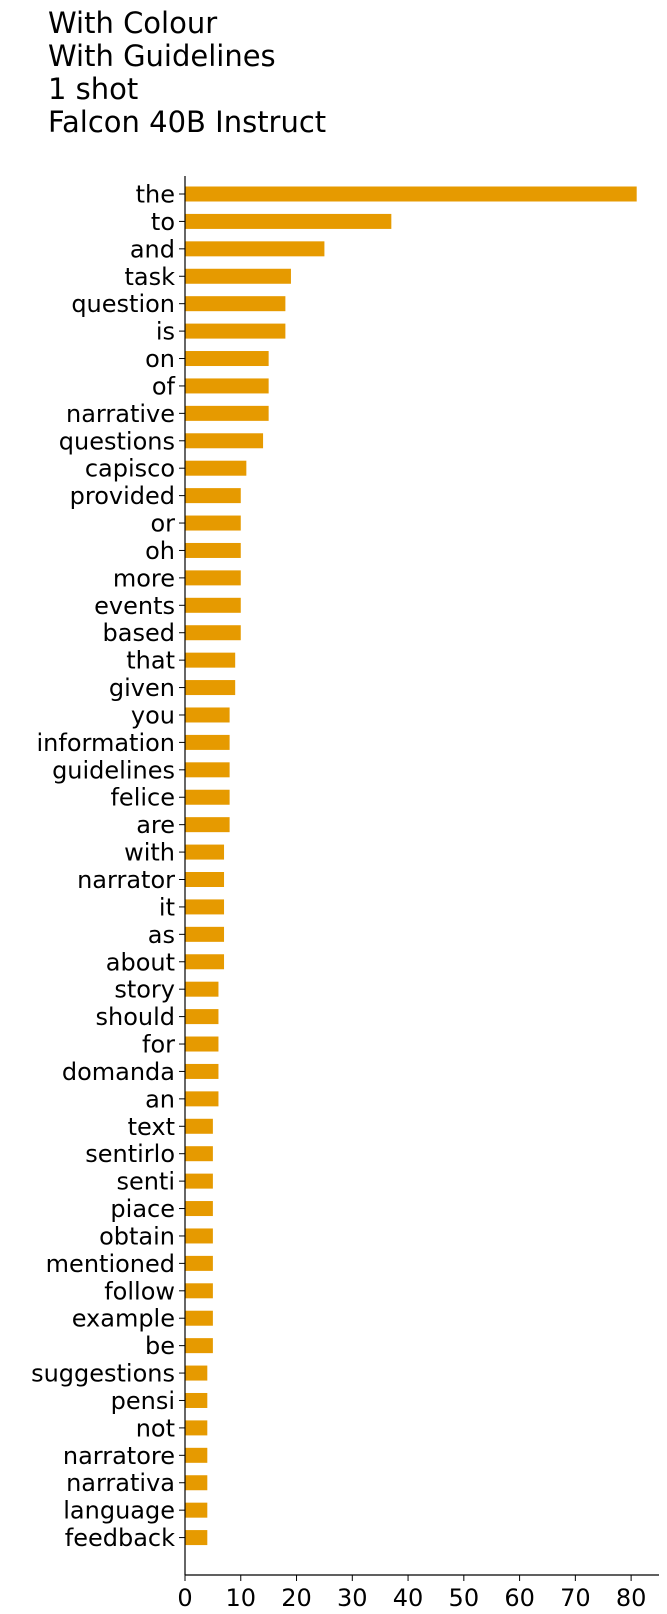  I want to click on bar-the, so click(411, 194).